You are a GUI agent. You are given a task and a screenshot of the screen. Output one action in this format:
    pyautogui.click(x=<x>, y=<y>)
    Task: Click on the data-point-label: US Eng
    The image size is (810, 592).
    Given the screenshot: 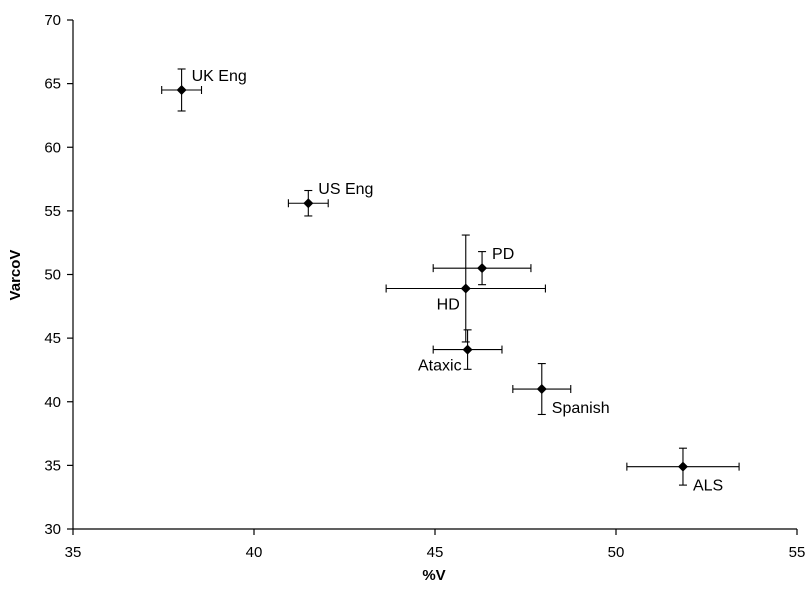 What is the action you would take?
    pyautogui.click(x=345, y=189)
    